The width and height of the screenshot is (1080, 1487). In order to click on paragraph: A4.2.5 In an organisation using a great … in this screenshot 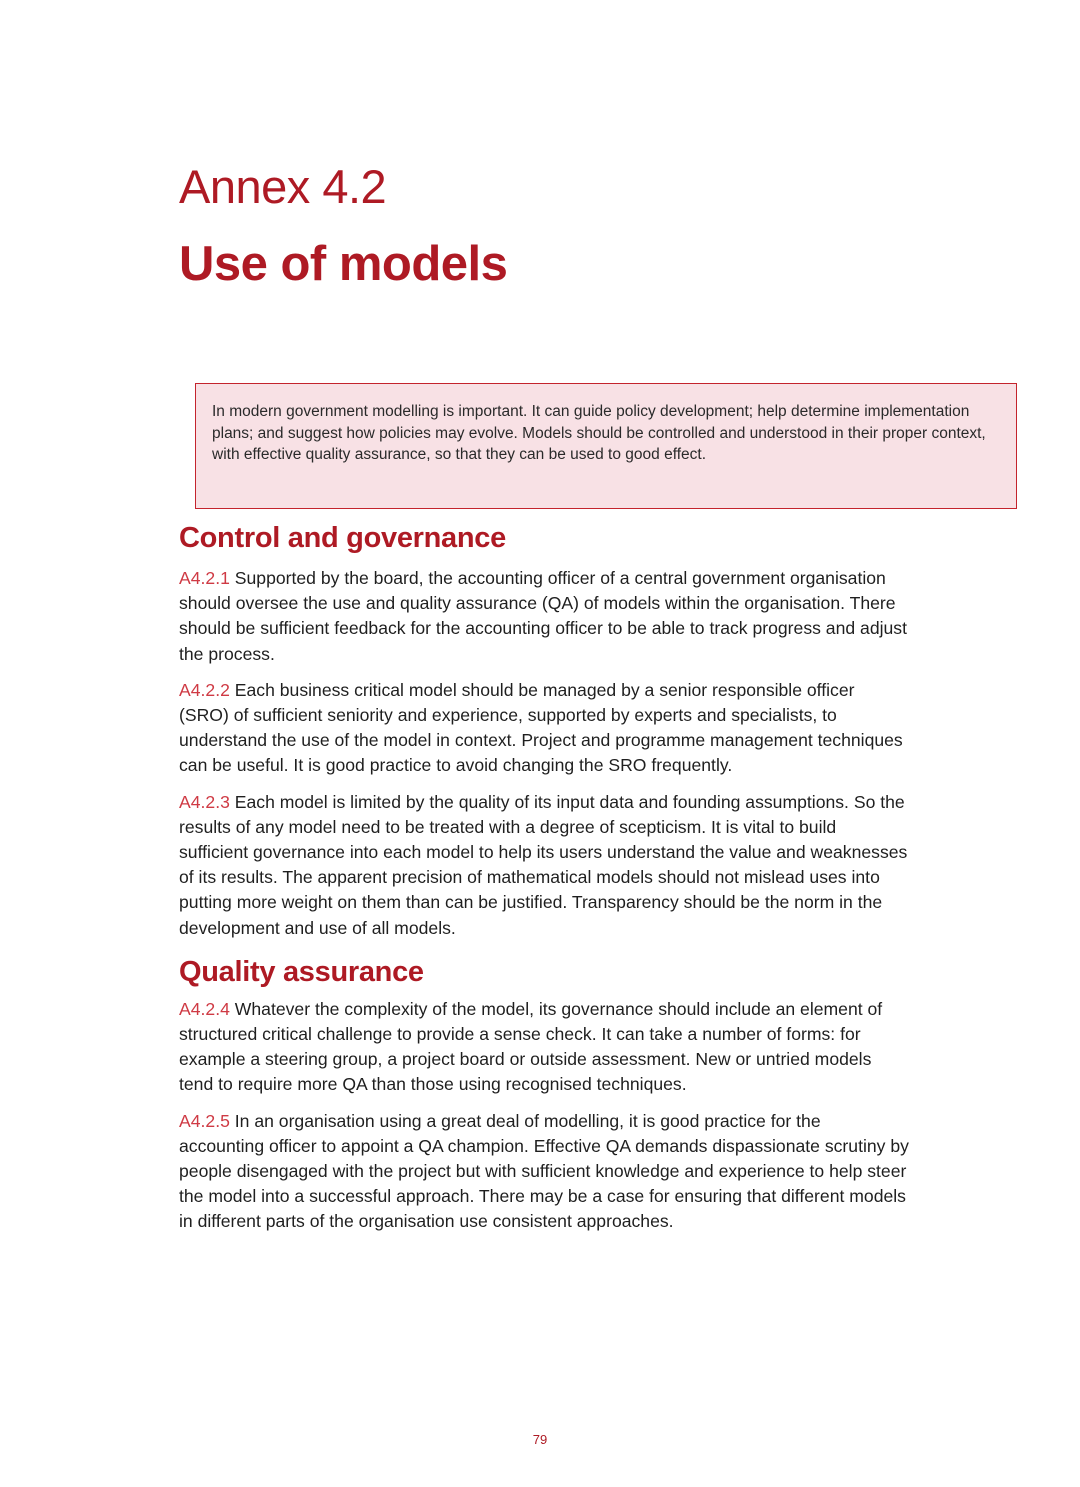, I will do `click(544, 1172)`.